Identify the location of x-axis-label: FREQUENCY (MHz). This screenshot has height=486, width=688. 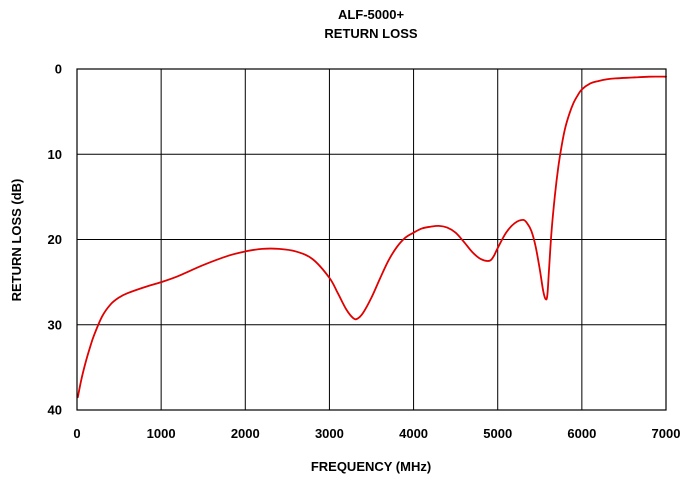
(371, 466).